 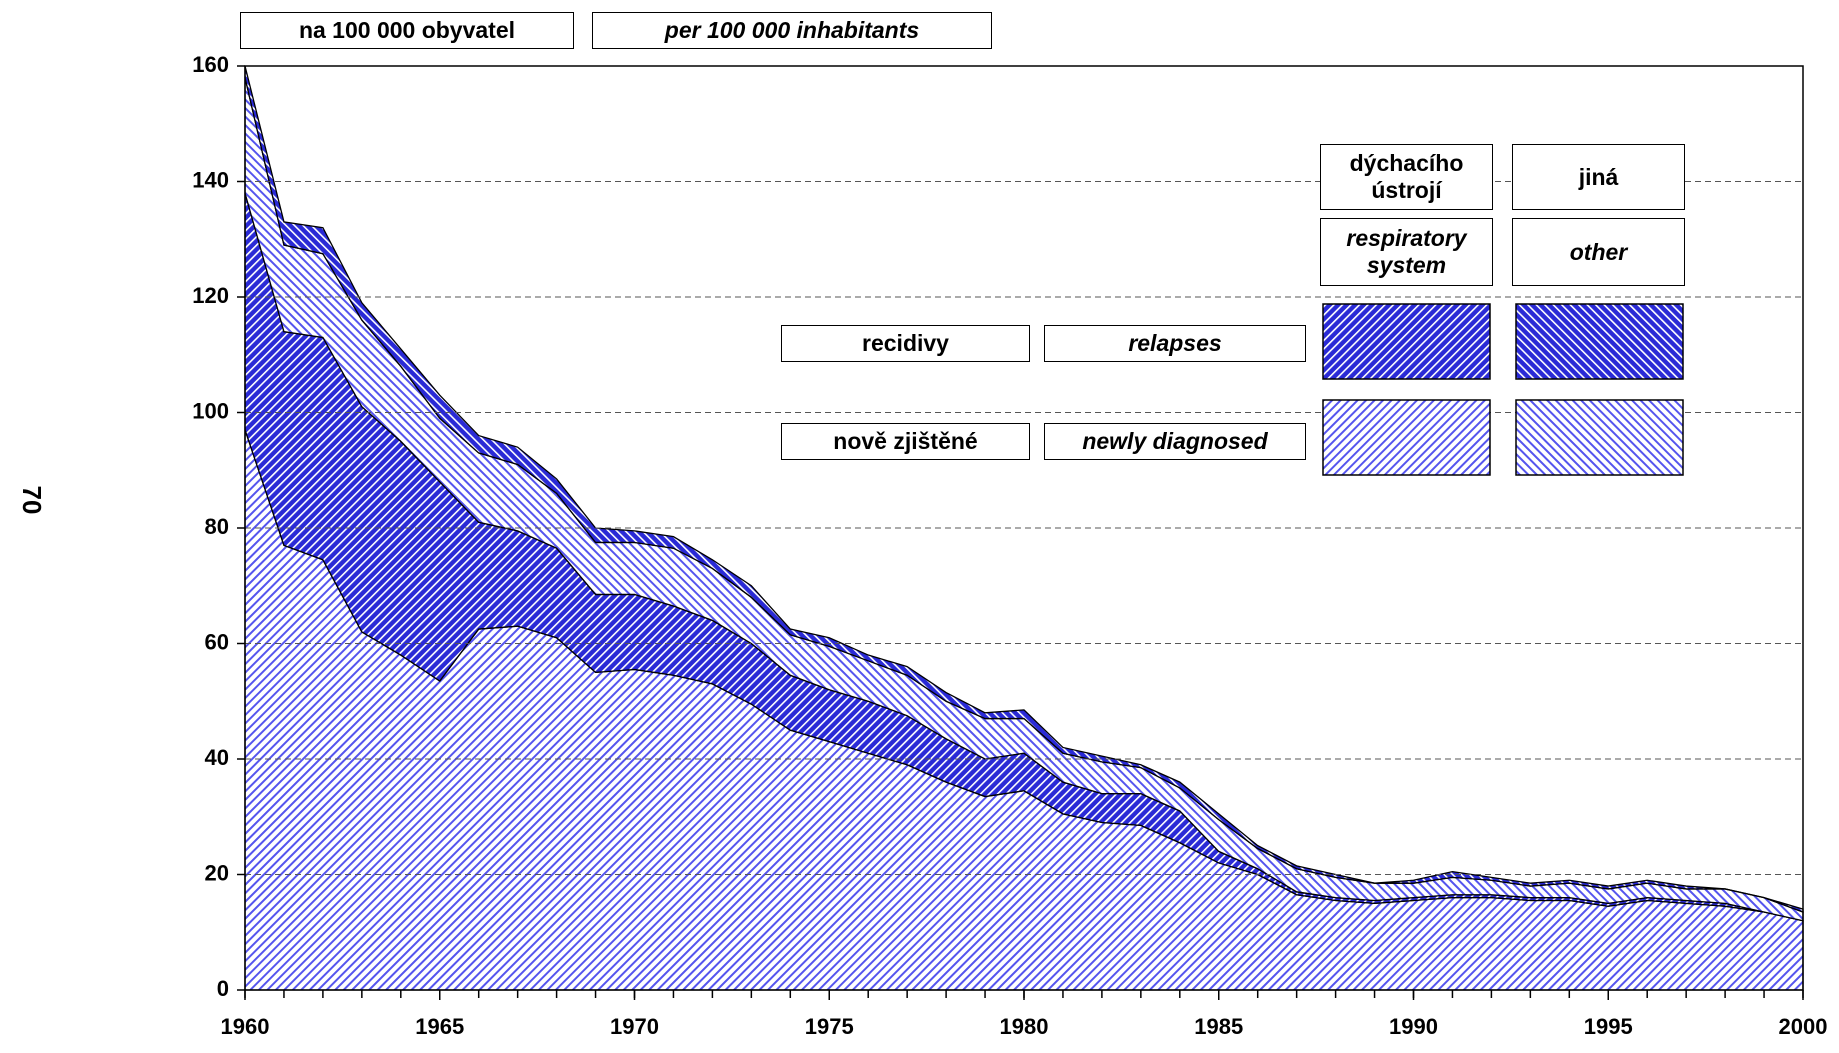 I want to click on legend-row: relapses, so click(x=1175, y=343).